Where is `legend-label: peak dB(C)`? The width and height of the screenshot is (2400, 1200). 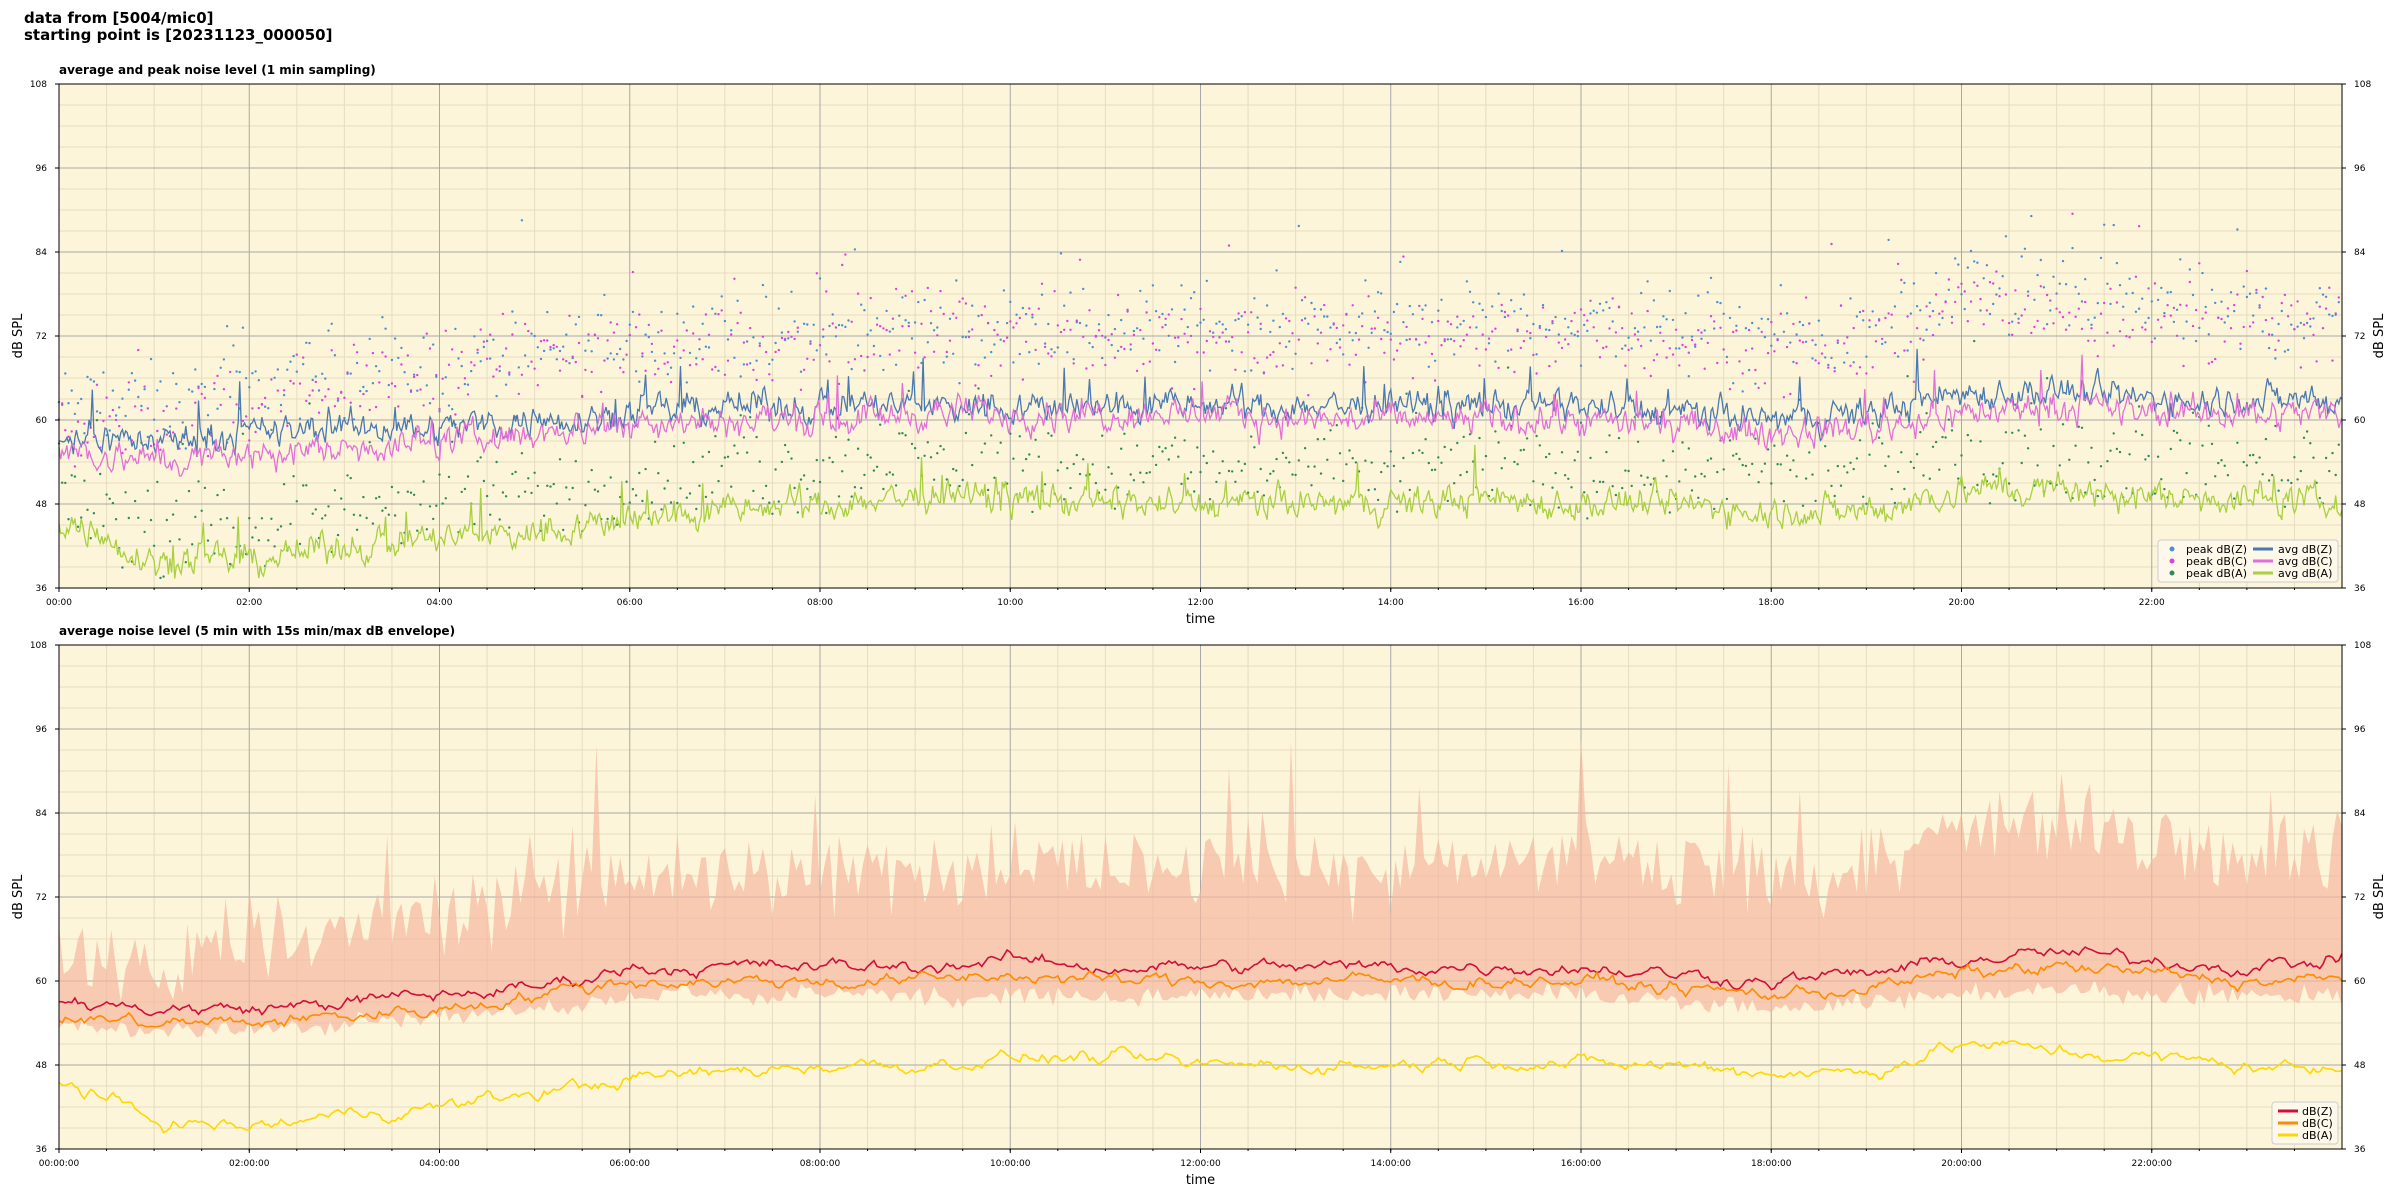 legend-label: peak dB(C) is located at coordinates (2216, 561).